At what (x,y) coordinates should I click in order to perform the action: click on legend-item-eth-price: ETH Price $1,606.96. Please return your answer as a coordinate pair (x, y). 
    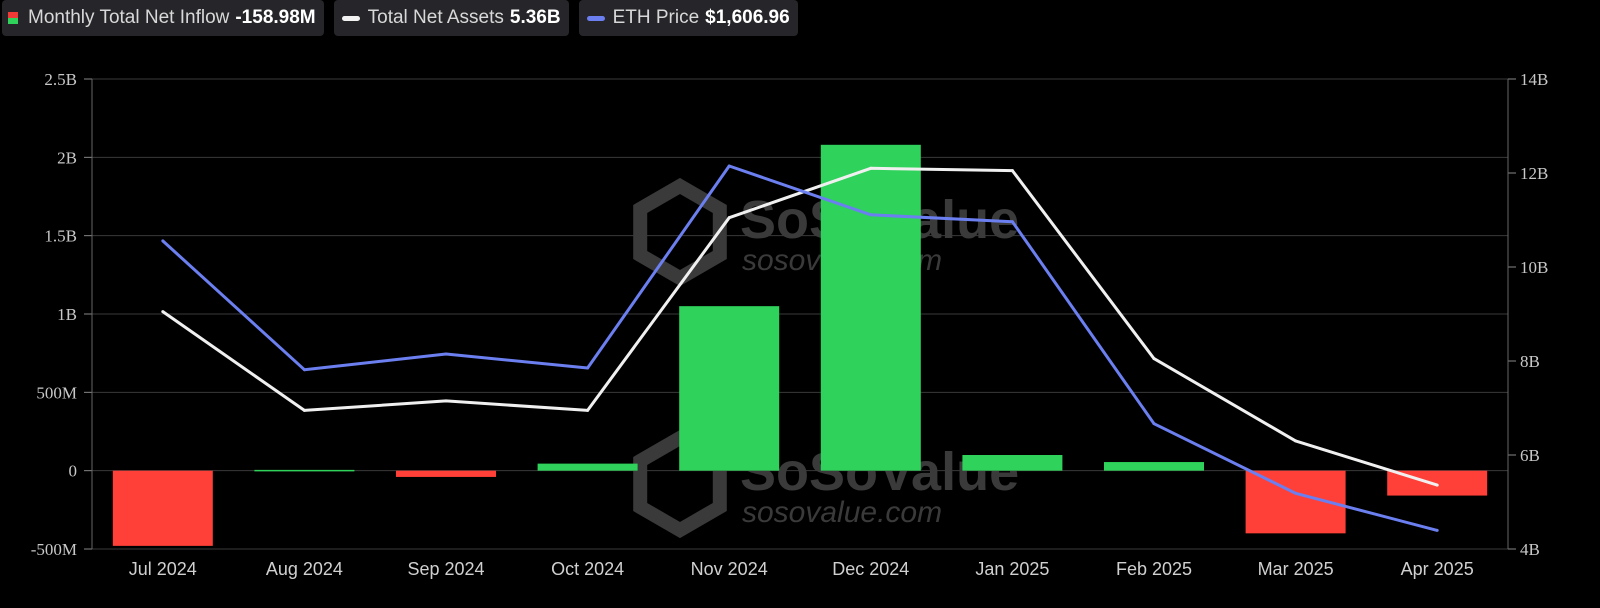
    Looking at the image, I should click on (688, 18).